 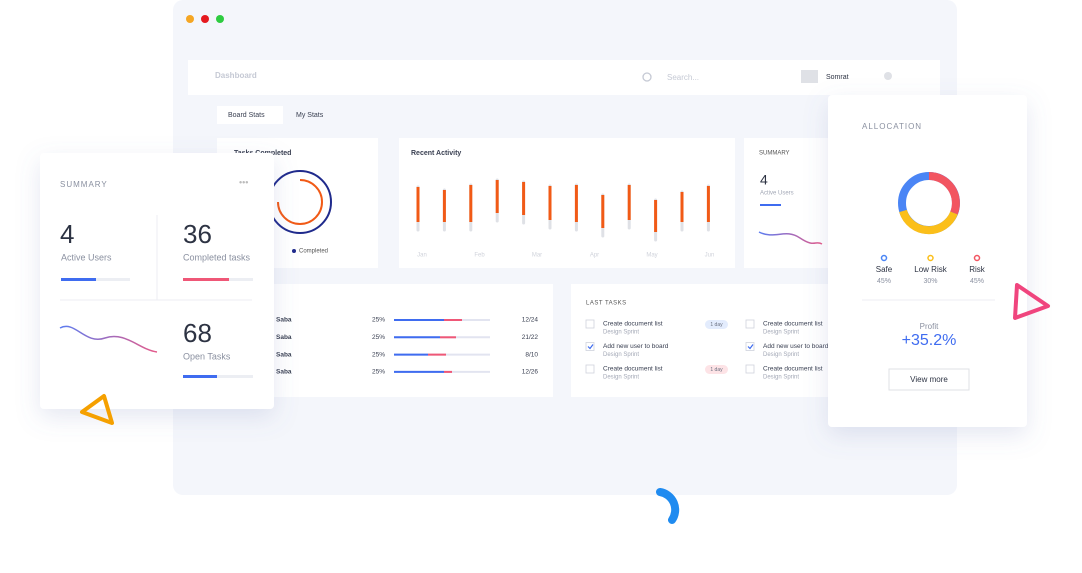 I want to click on arc, so click(x=300, y=202).